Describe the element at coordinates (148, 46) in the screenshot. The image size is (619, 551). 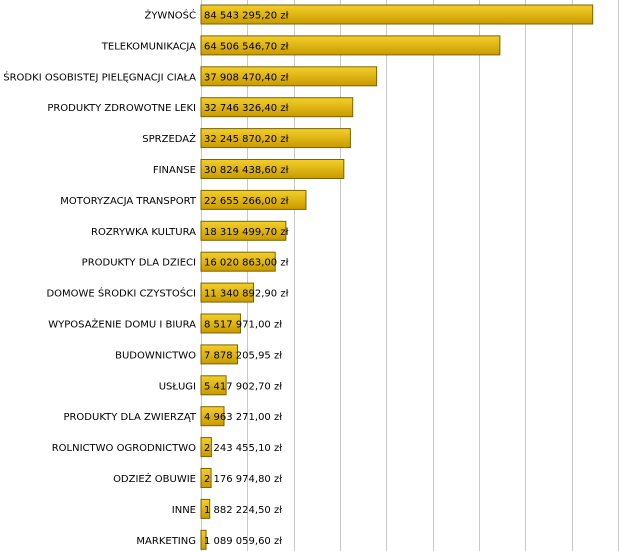
I see `category-label: TELEKOMUNIKACJA` at that location.